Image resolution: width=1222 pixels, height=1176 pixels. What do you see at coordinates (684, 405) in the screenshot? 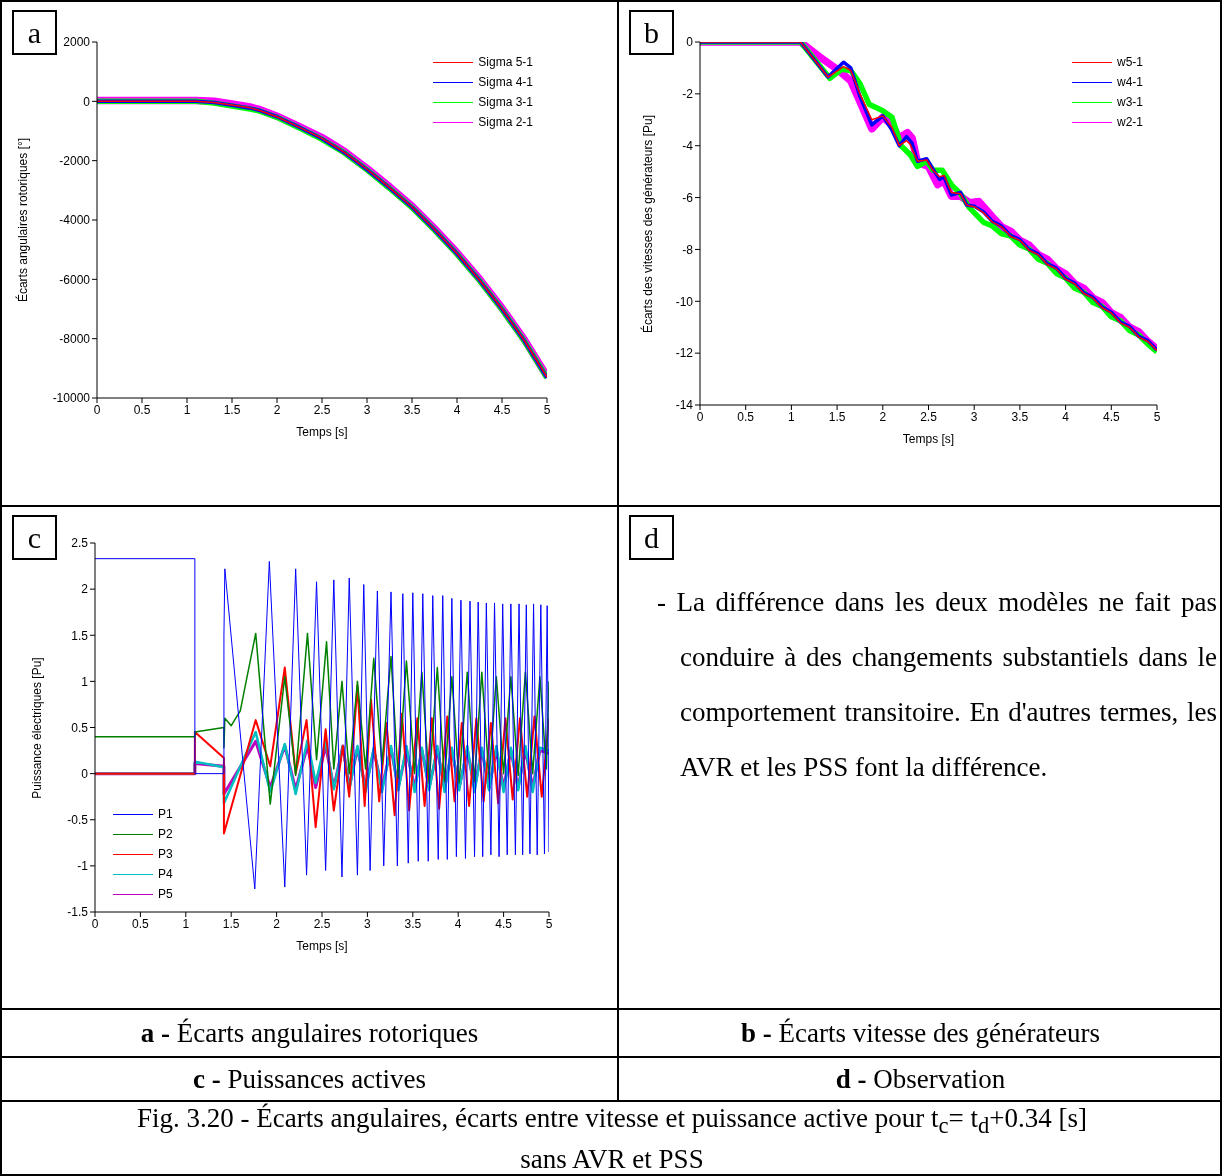
I see `y-tick-label: -14` at bounding box center [684, 405].